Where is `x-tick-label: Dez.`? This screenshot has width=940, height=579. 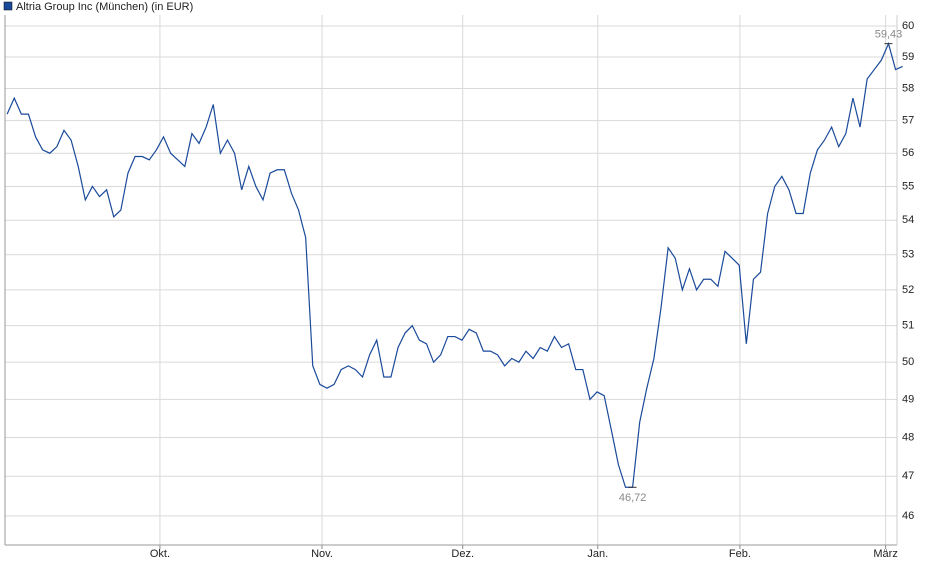 x-tick-label: Dez. is located at coordinates (462, 554).